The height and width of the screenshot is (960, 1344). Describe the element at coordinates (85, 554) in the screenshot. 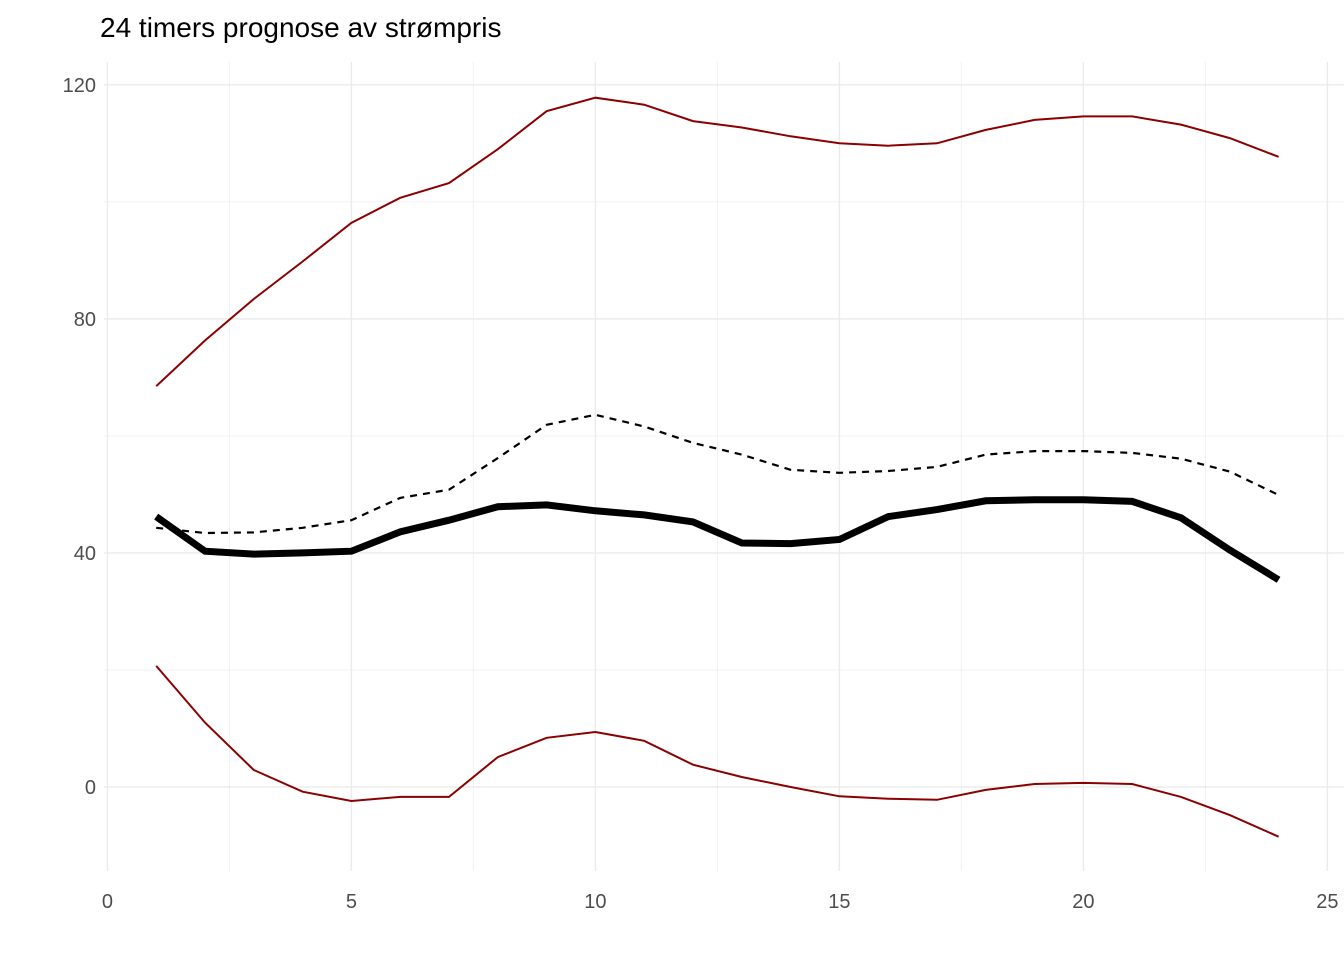

I see `y-axis-tick-label: 40` at that location.